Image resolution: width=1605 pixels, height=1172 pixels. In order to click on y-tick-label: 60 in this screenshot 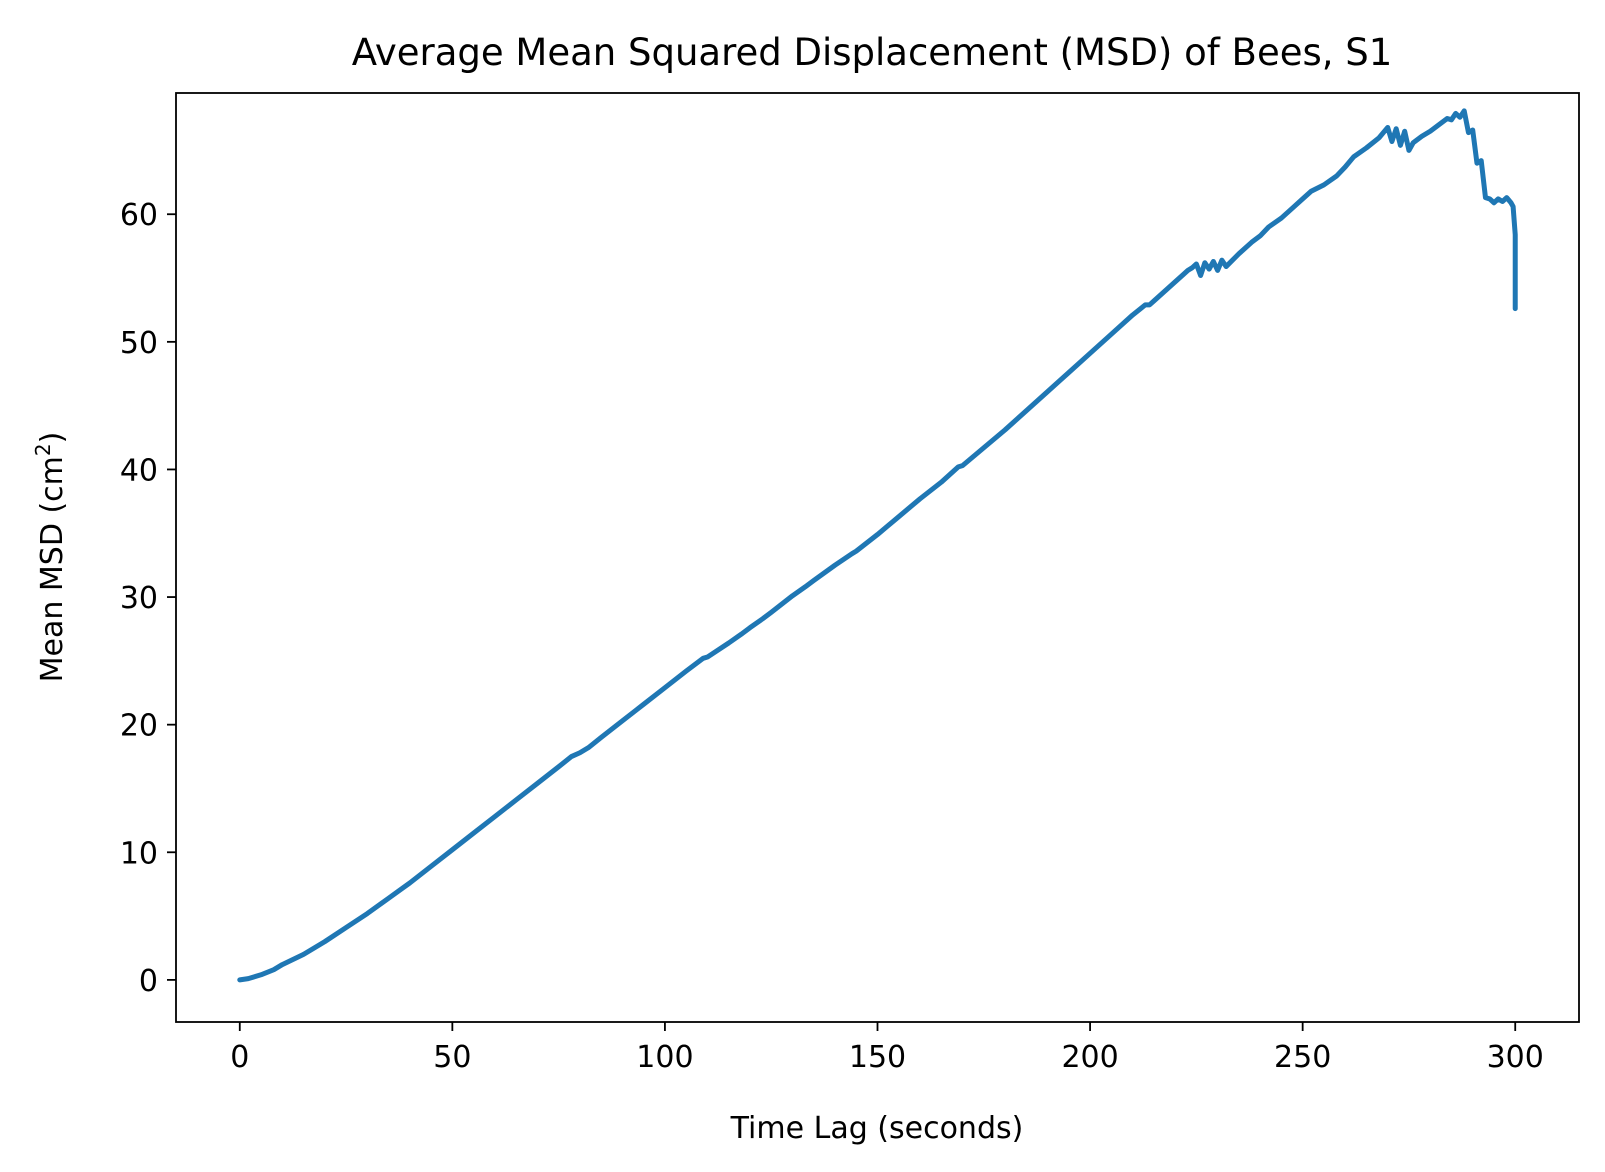, I will do `click(139, 215)`.